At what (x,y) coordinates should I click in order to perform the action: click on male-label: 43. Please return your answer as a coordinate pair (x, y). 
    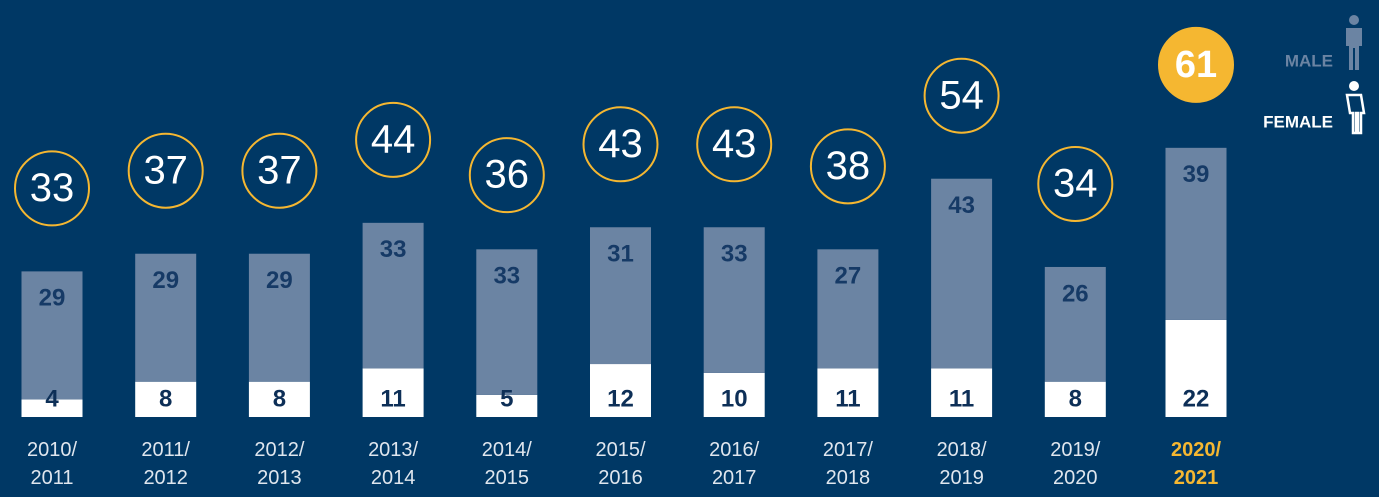
    Looking at the image, I should click on (961, 205).